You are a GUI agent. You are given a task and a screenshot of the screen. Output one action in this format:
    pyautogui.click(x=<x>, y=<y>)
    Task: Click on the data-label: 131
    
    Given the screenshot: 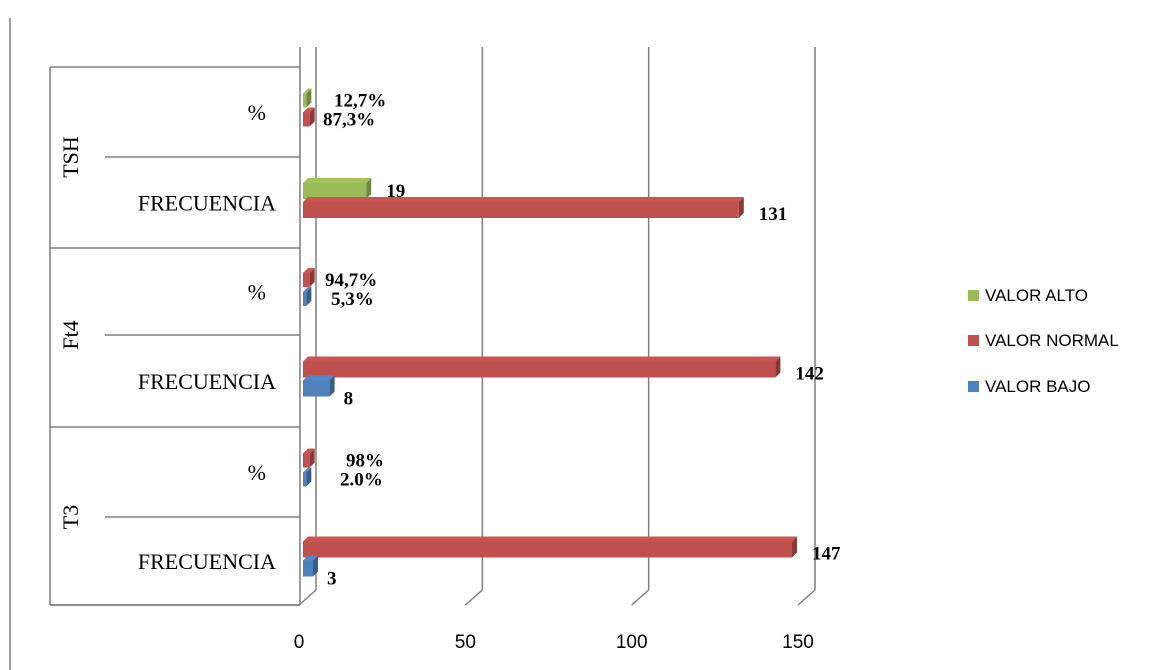 What is the action you would take?
    pyautogui.click(x=773, y=214)
    